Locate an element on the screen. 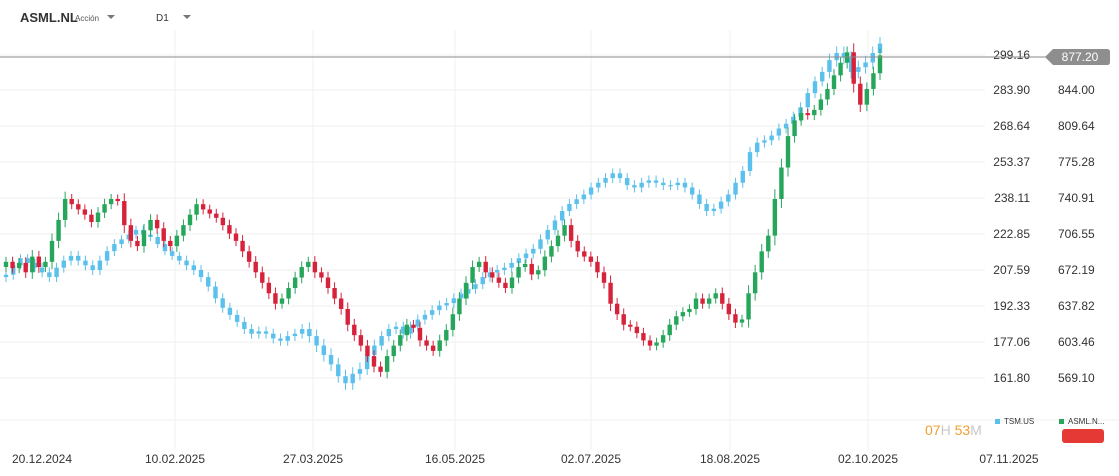 Image resolution: width=1119 pixels, height=476 pixels. legend-item-tsm: TSM.US is located at coordinates (1014, 421).